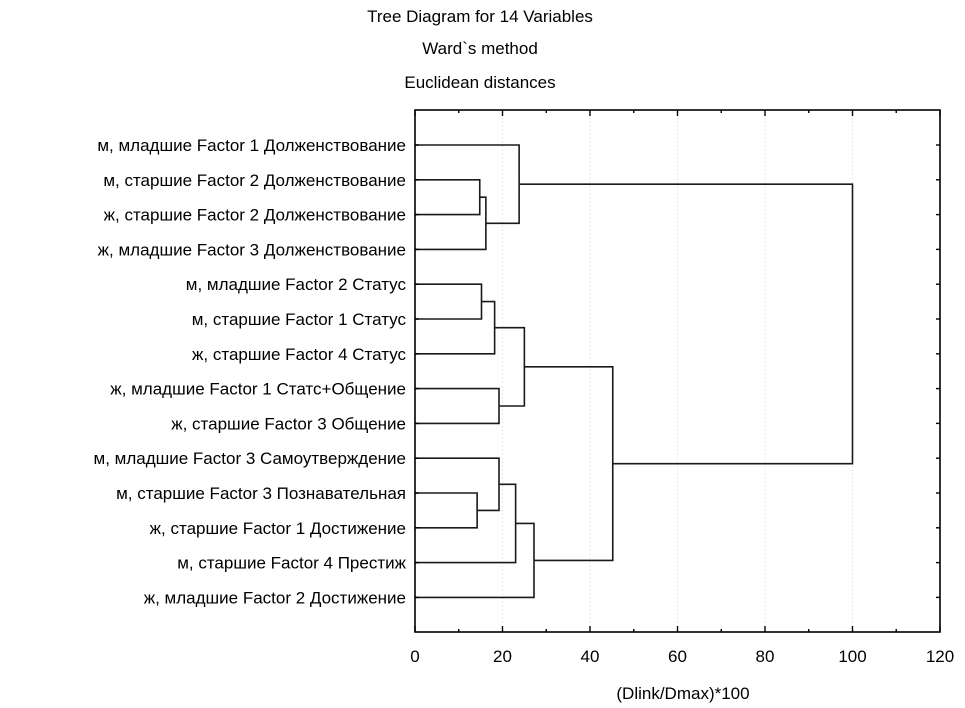 This screenshot has height=708, width=965. I want to click on x-tick-label: 120, so click(940, 656).